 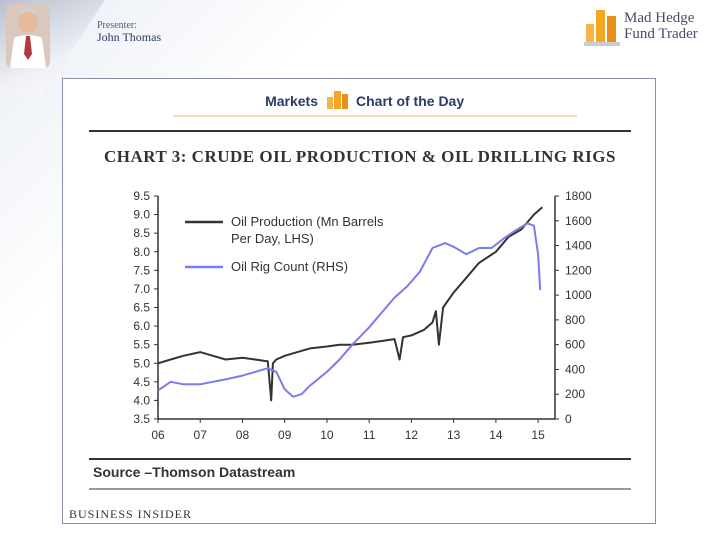 I want to click on x-tick-label: 06, so click(x=158, y=435).